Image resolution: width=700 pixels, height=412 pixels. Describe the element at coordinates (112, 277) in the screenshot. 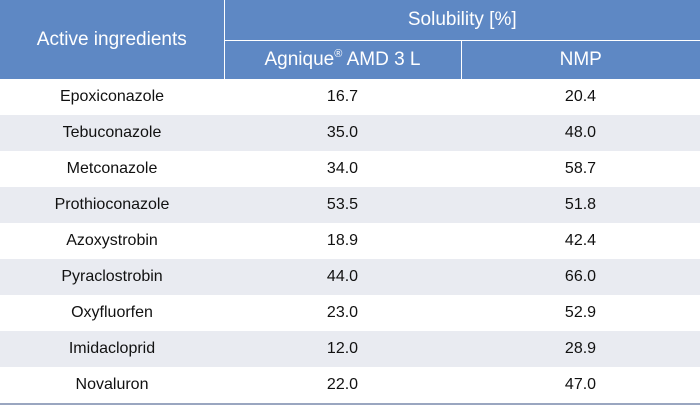

I see `cell-ingredient: Pyraclostrobin` at that location.